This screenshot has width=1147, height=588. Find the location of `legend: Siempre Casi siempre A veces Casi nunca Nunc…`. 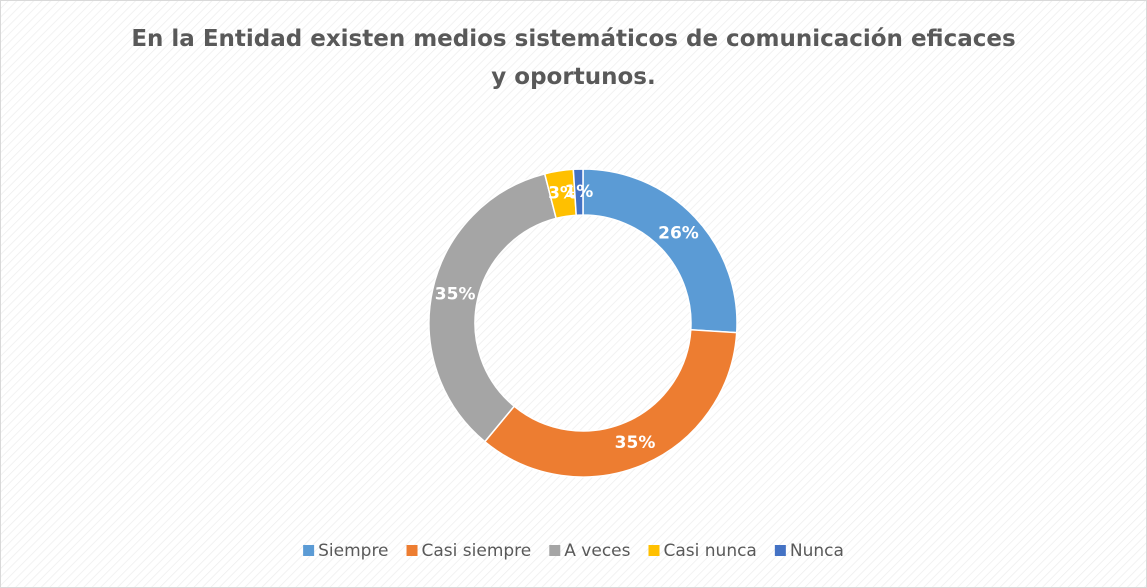

legend: Siempre Casi siempre A veces Casi nunca Nunc… is located at coordinates (573, 551).